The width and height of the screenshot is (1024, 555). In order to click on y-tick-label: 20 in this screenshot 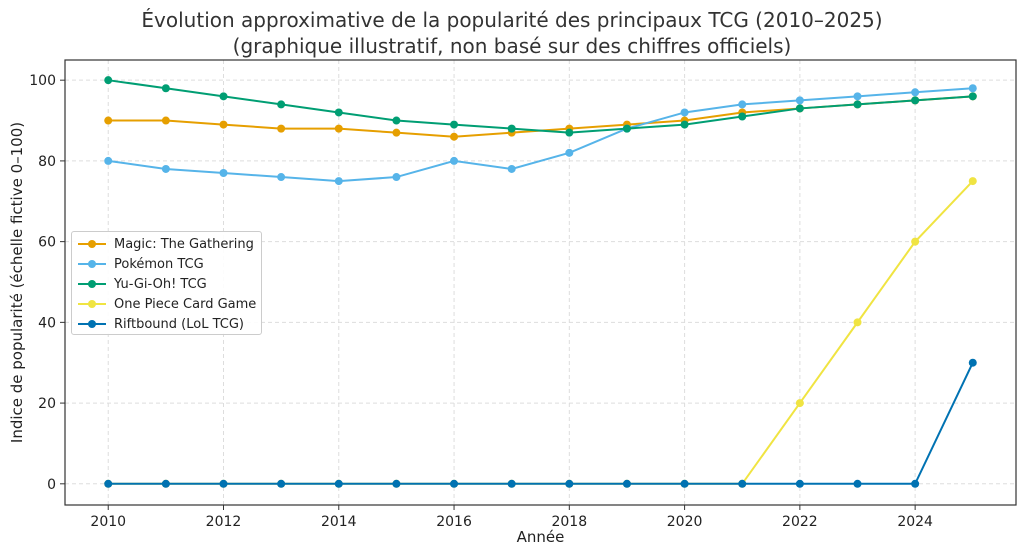, I will do `click(47, 404)`.